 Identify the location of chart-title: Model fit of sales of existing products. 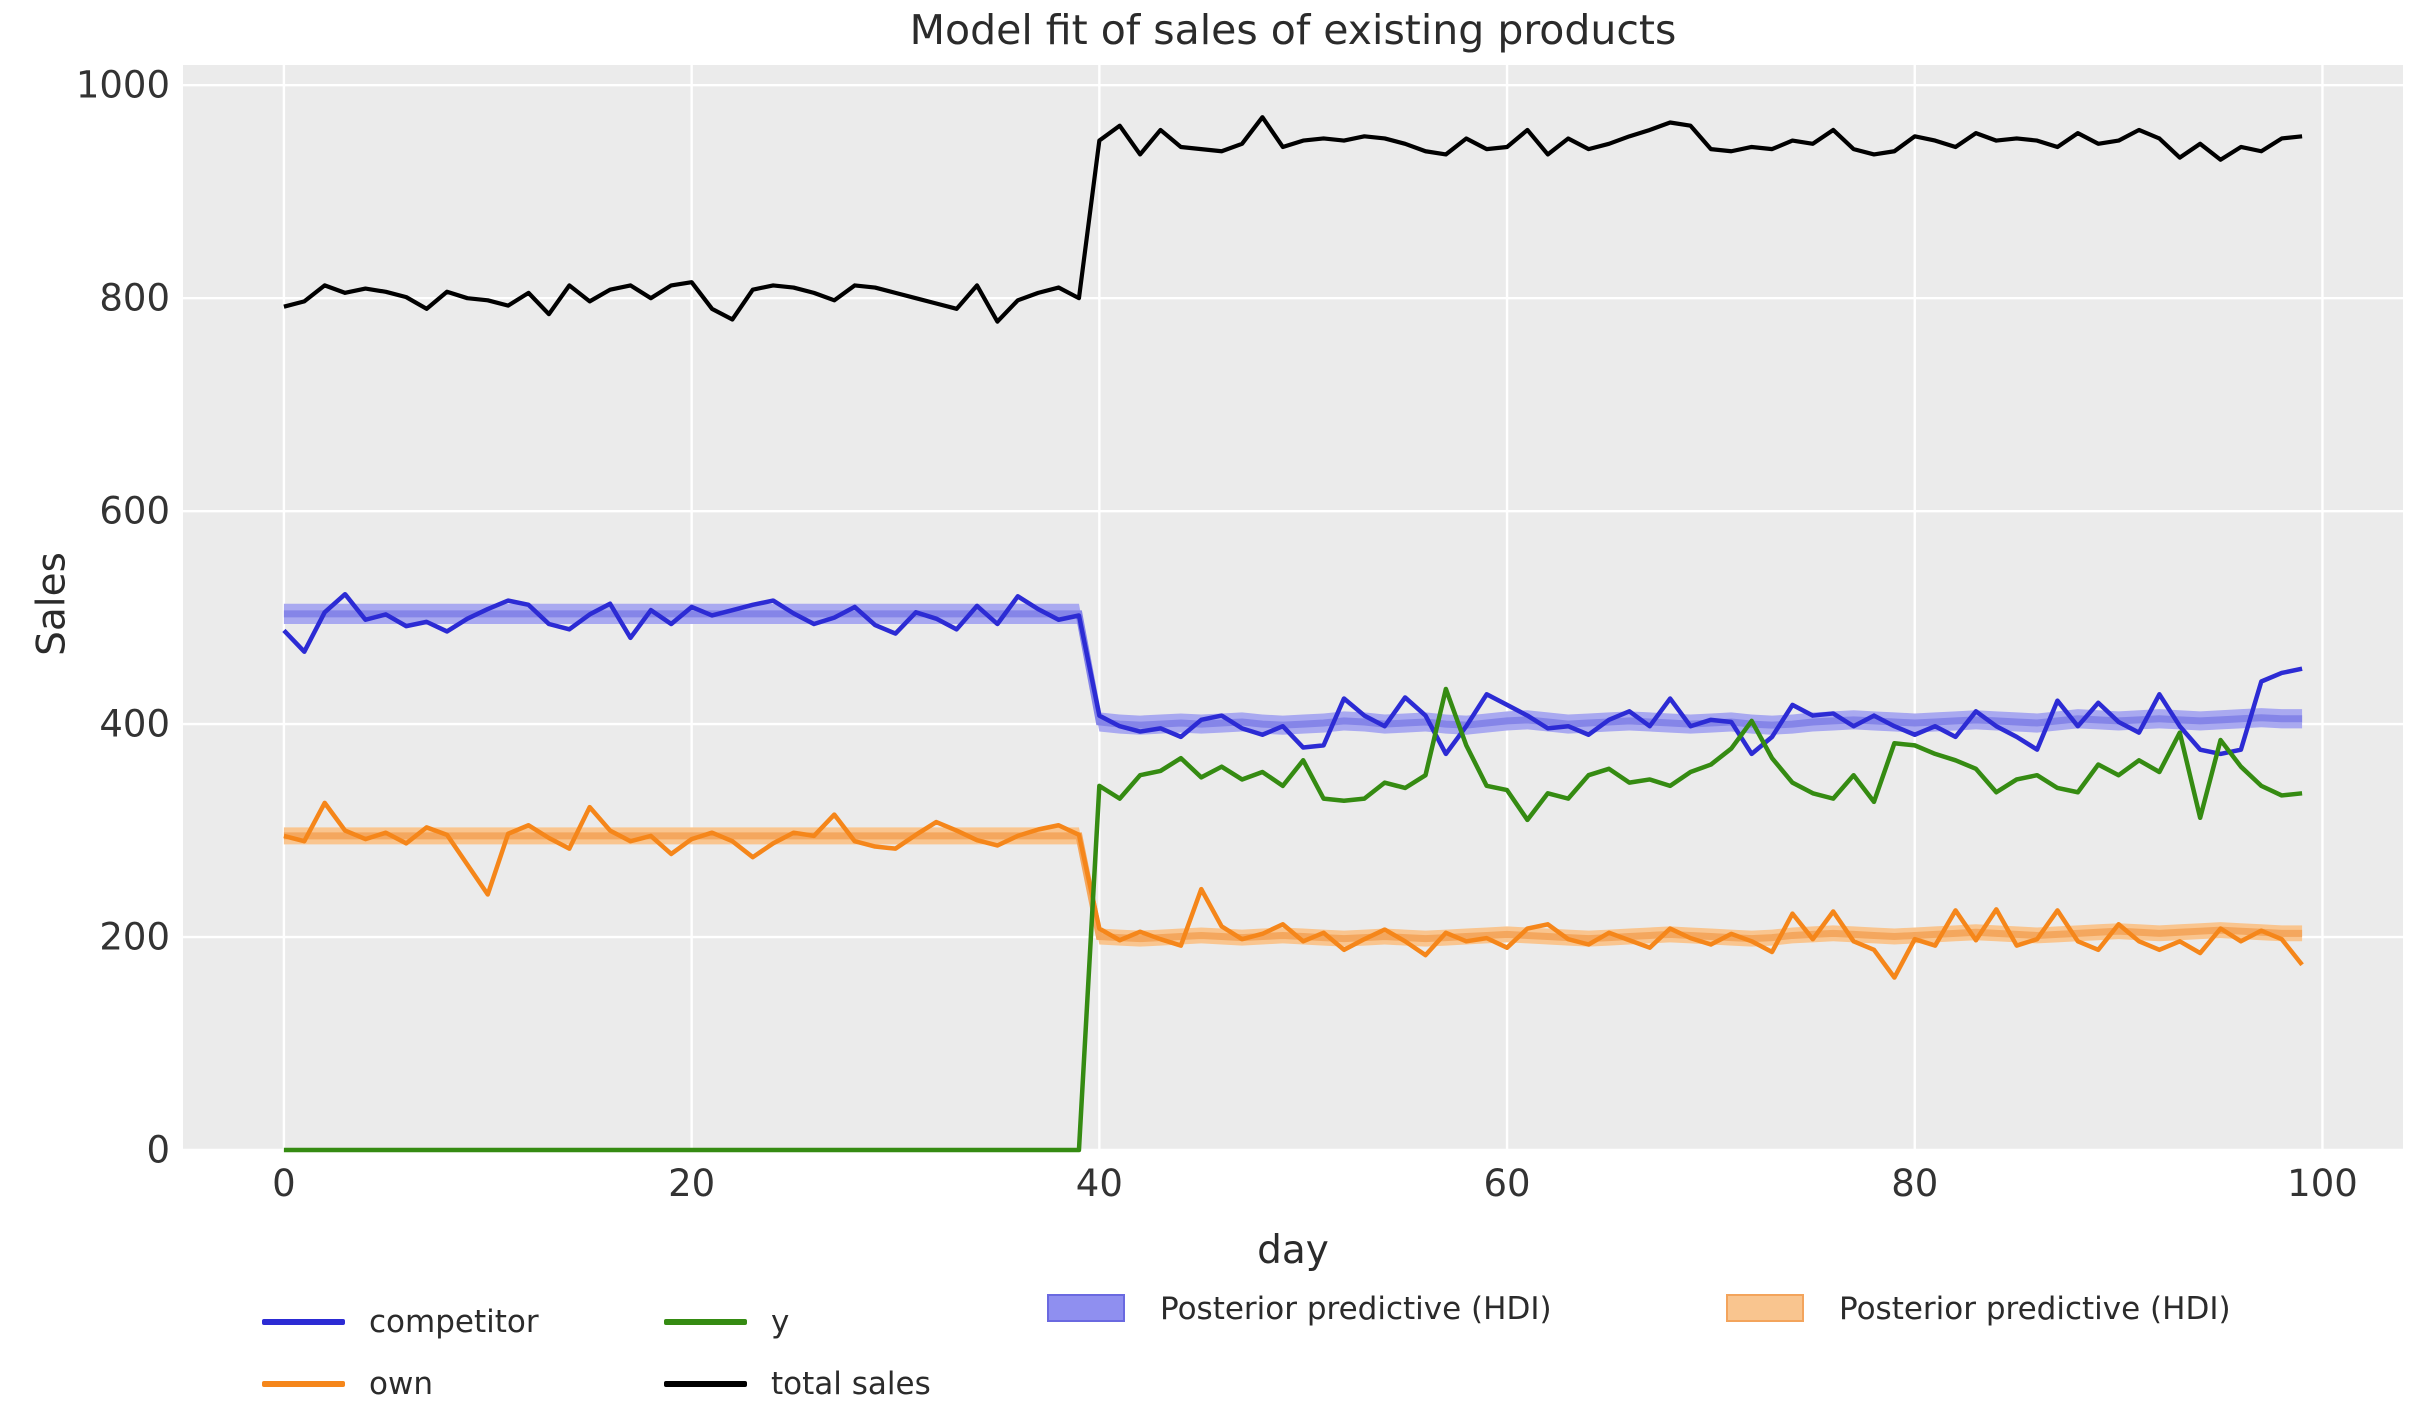
(1293, 30).